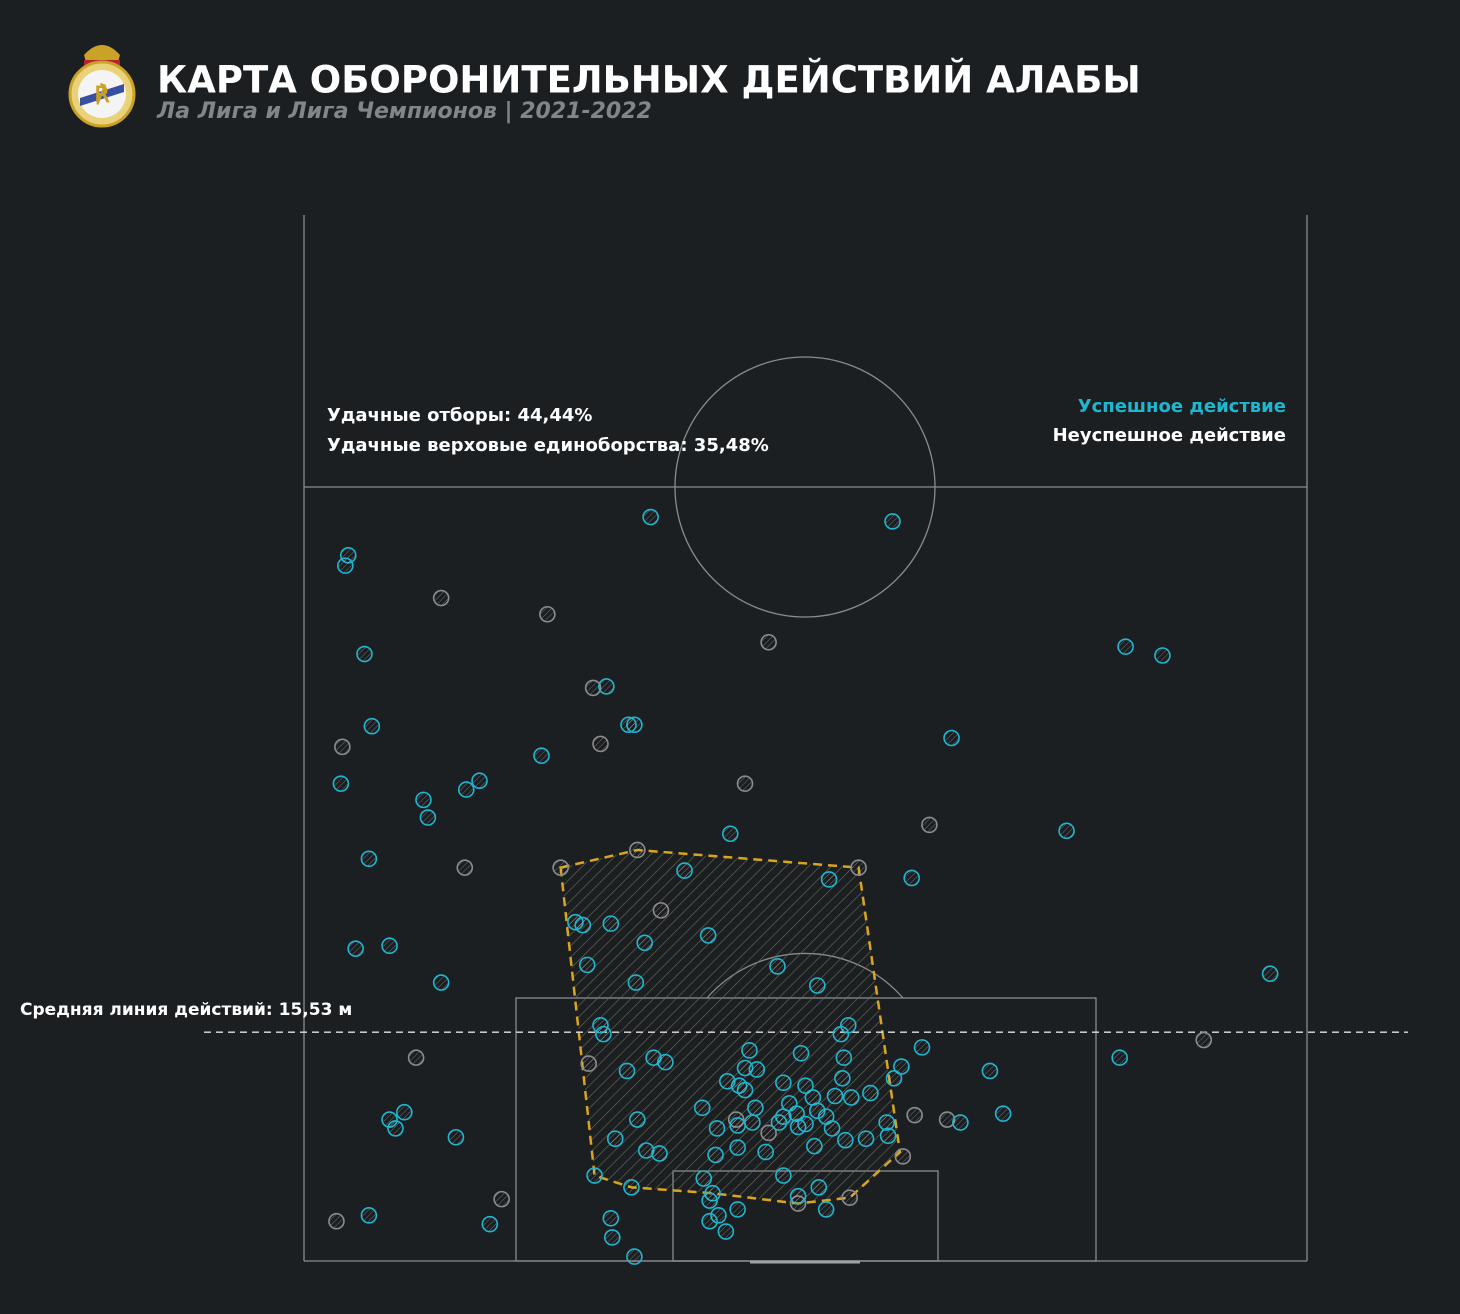 This screenshot has width=1460, height=1314. Describe the element at coordinates (805, 487) in the screenshot. I see `center-circle` at that location.